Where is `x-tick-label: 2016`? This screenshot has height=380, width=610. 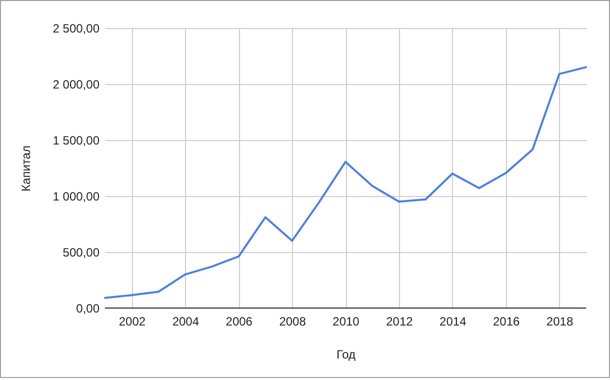 x-tick-label: 2016 is located at coordinates (506, 321).